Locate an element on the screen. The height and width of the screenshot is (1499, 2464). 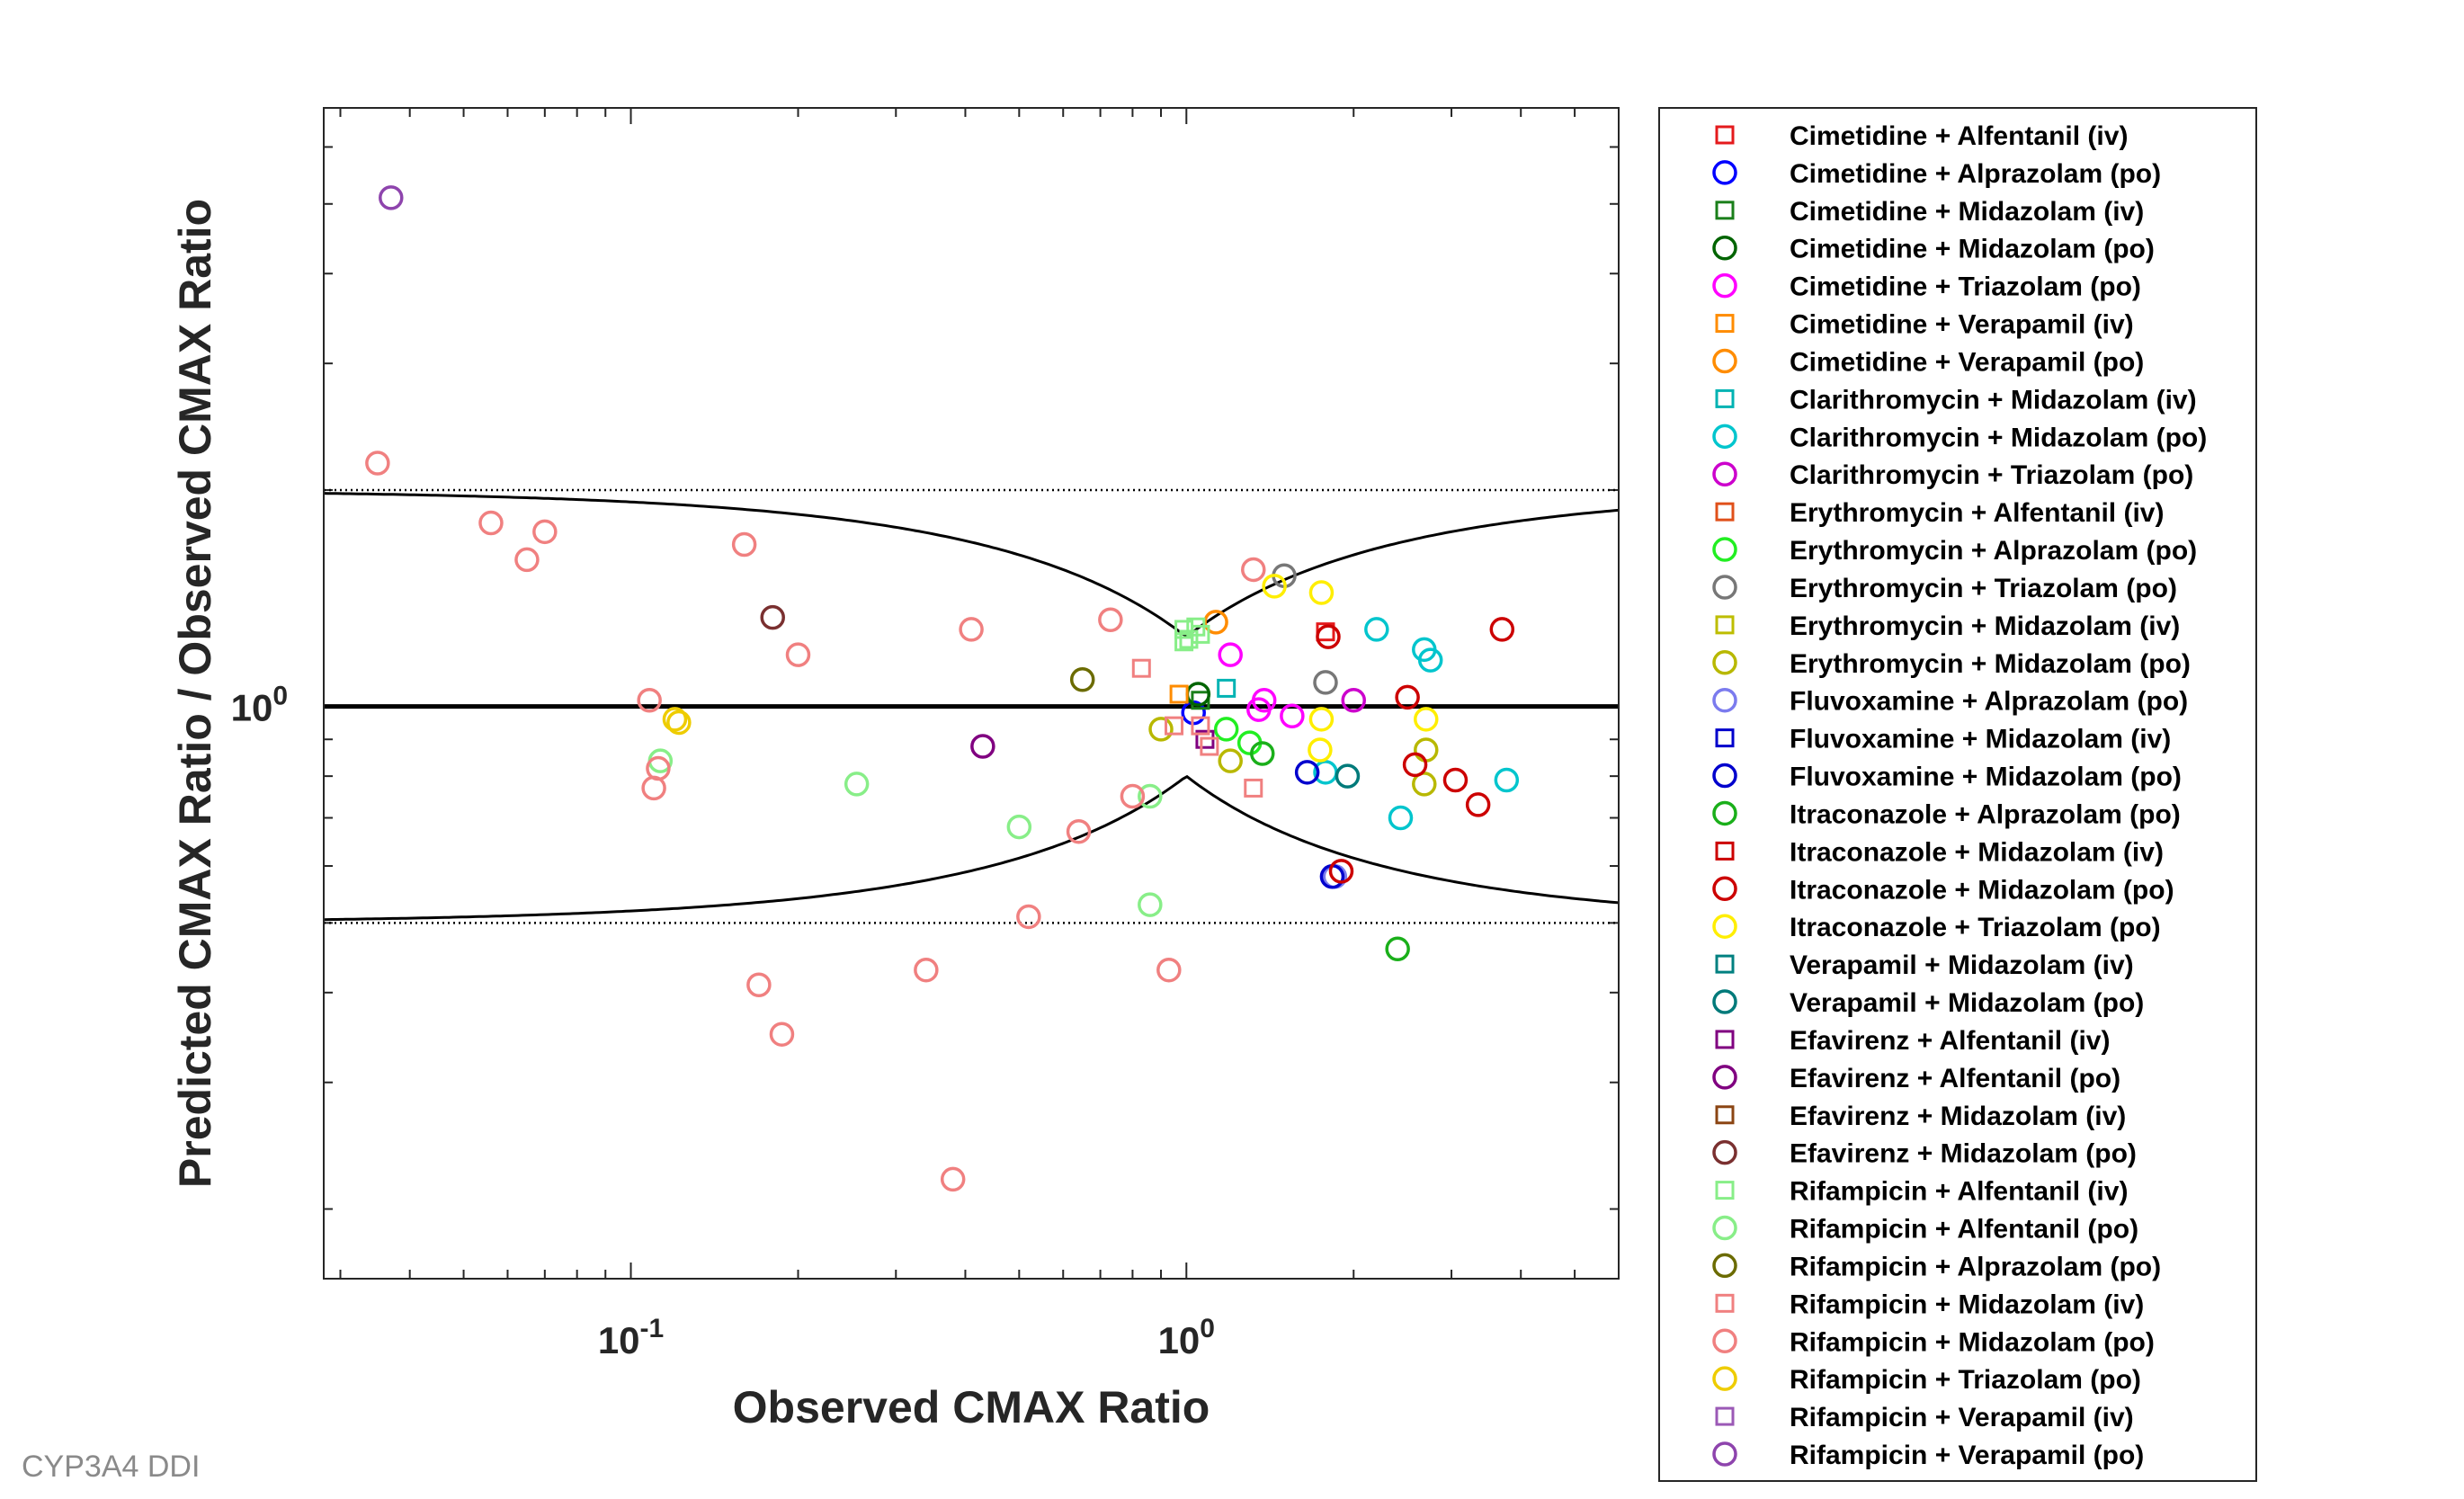
legend-entry: Erythromycin + Midazolam (po) is located at coordinates (1990, 664).